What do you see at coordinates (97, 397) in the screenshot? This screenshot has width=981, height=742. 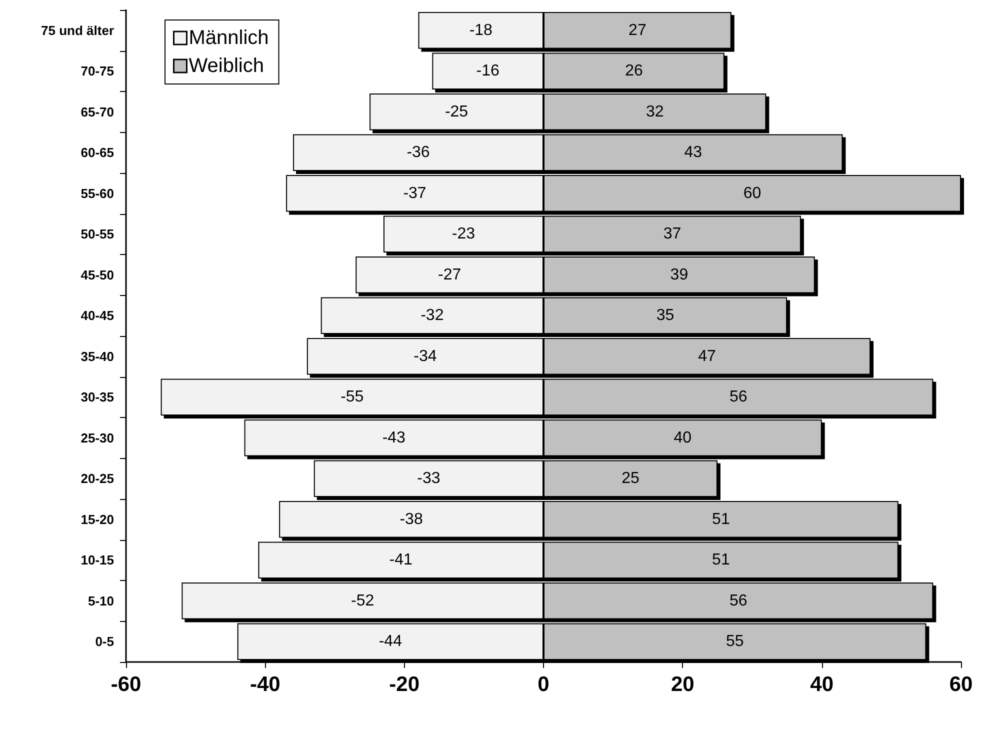 I see `y-tick-label: 30-35` at bounding box center [97, 397].